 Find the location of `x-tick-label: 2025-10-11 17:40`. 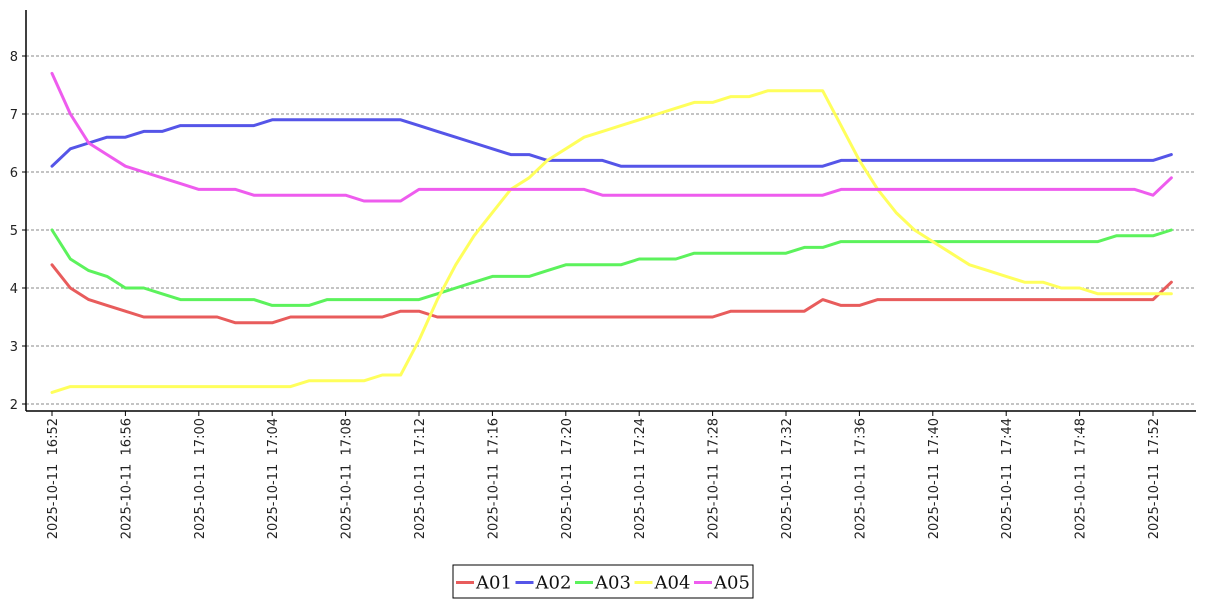

x-tick-label: 2025-10-11 17:40 is located at coordinates (934, 478).